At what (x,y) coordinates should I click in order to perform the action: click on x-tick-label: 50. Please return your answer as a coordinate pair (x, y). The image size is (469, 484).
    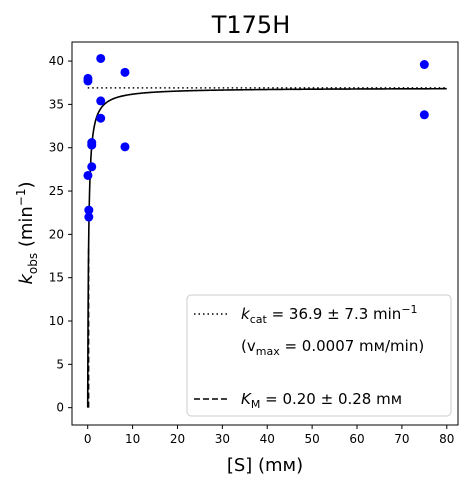
    Looking at the image, I should click on (311, 439).